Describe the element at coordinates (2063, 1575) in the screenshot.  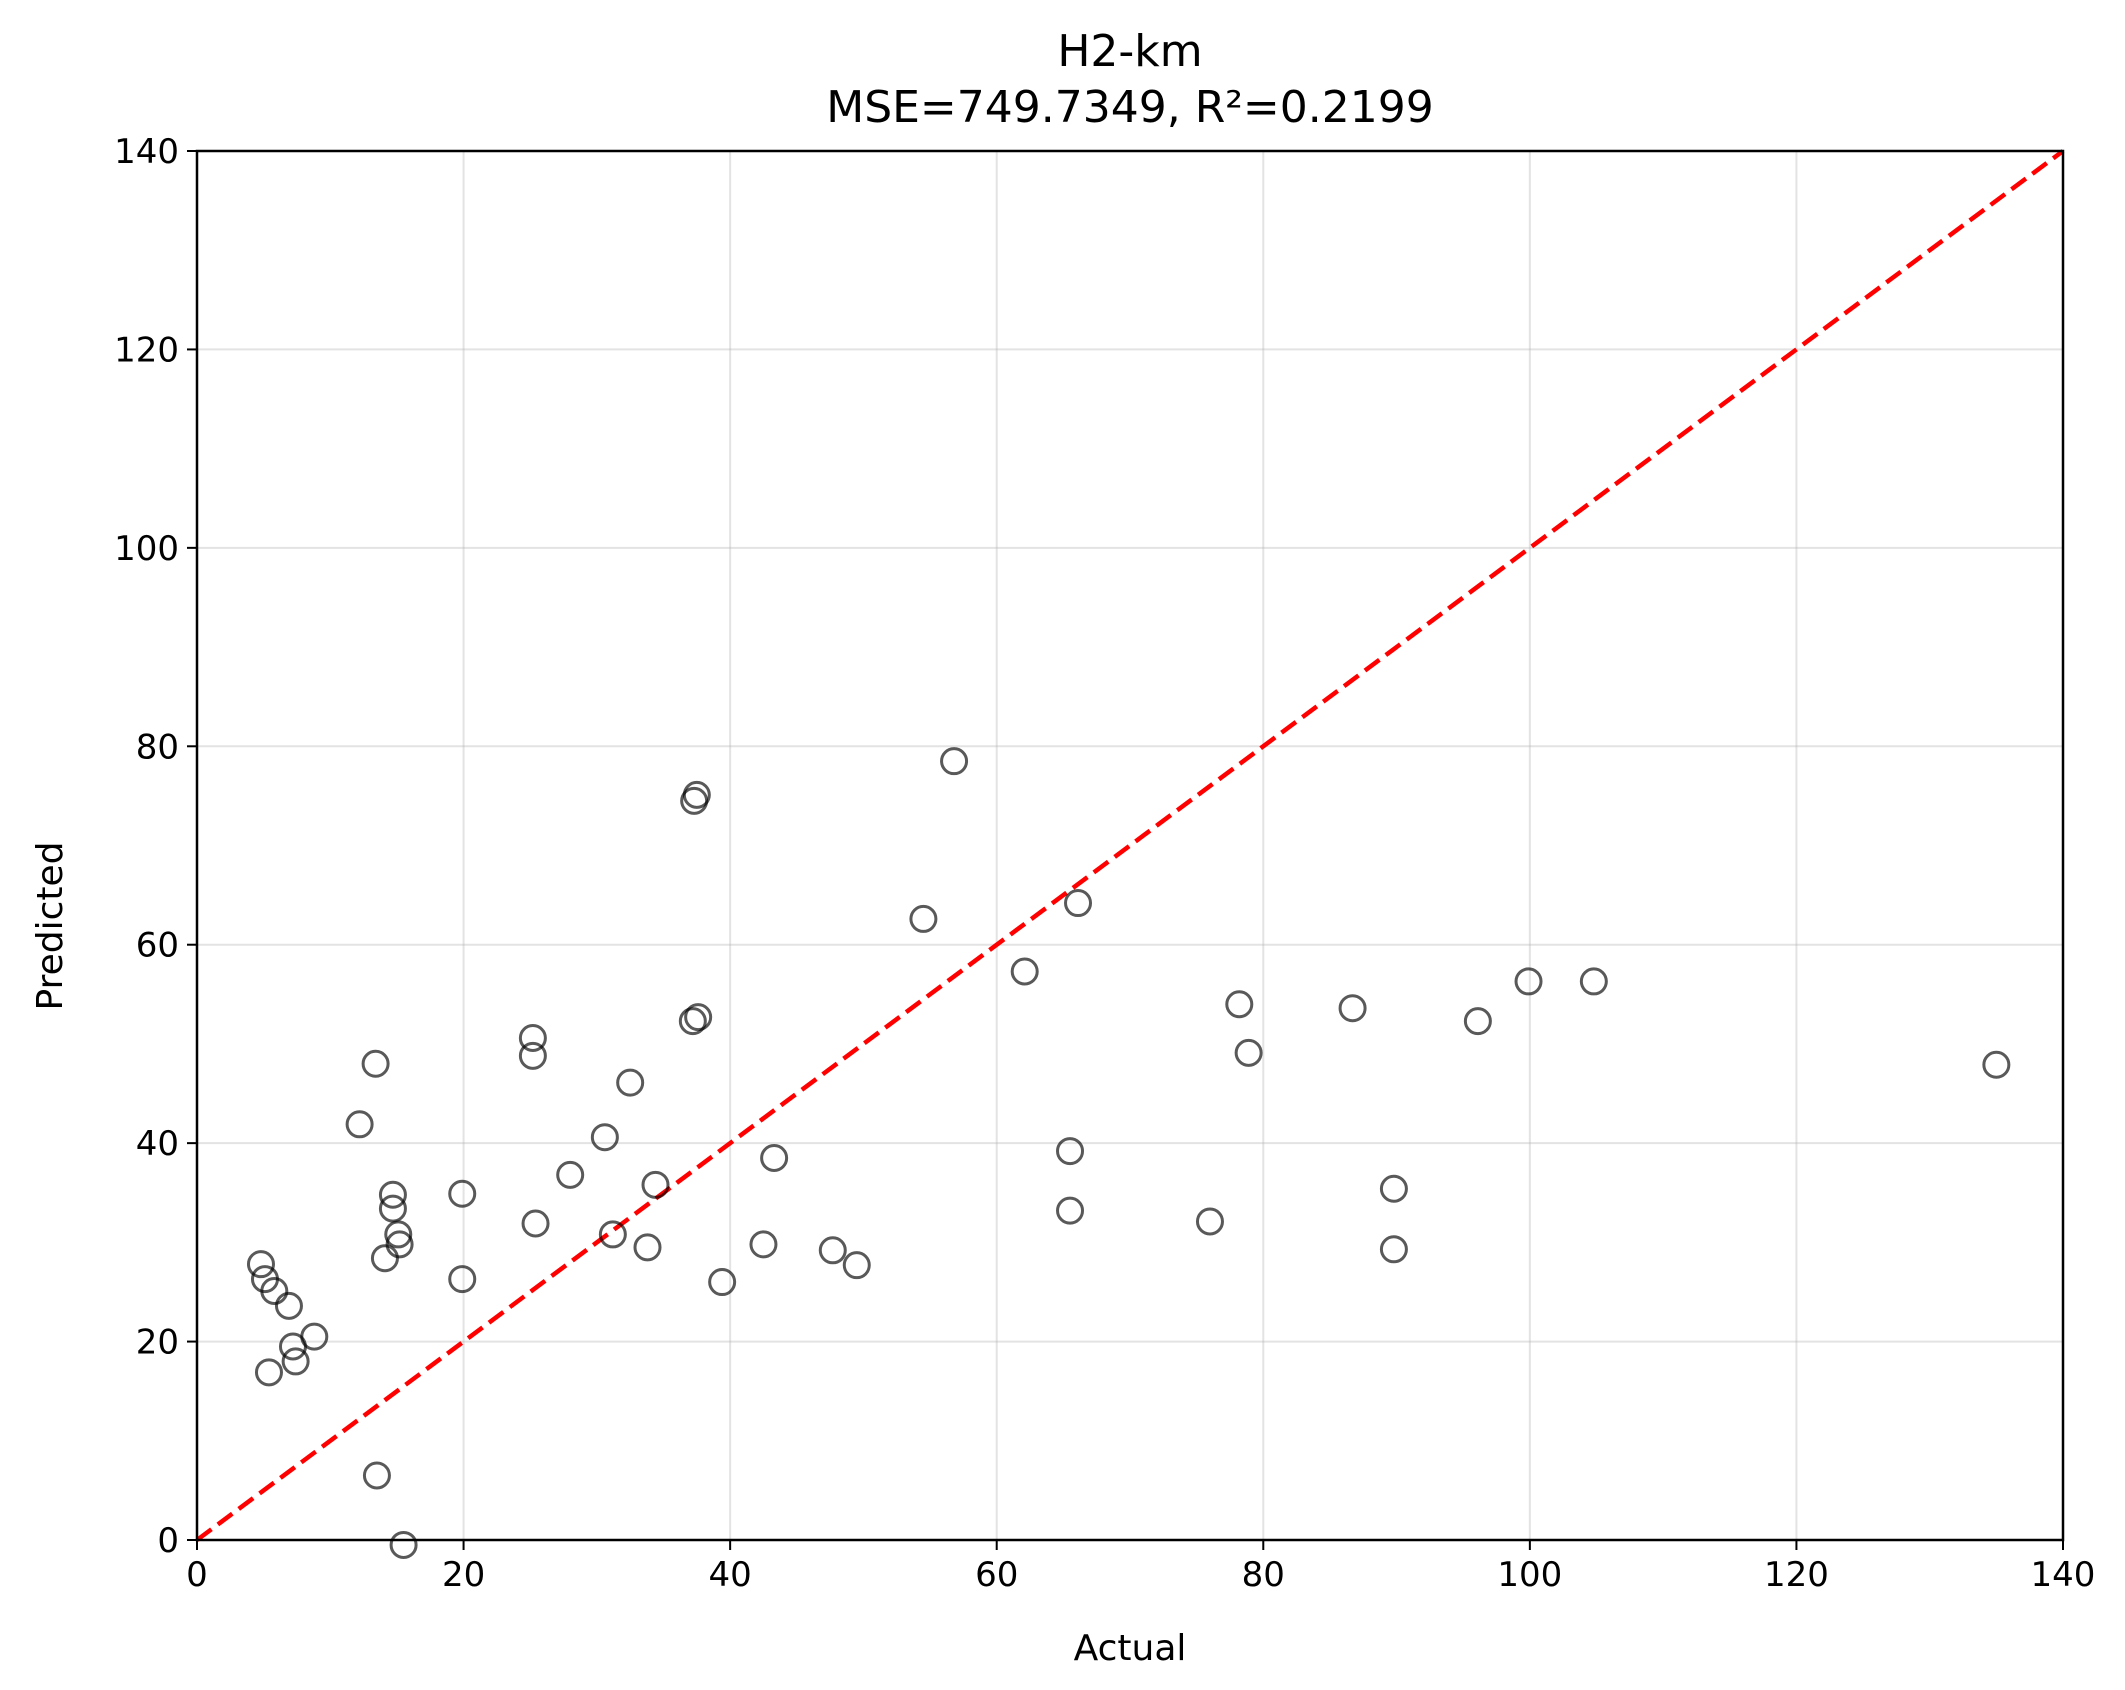
I see `x-tick-label: 140` at that location.